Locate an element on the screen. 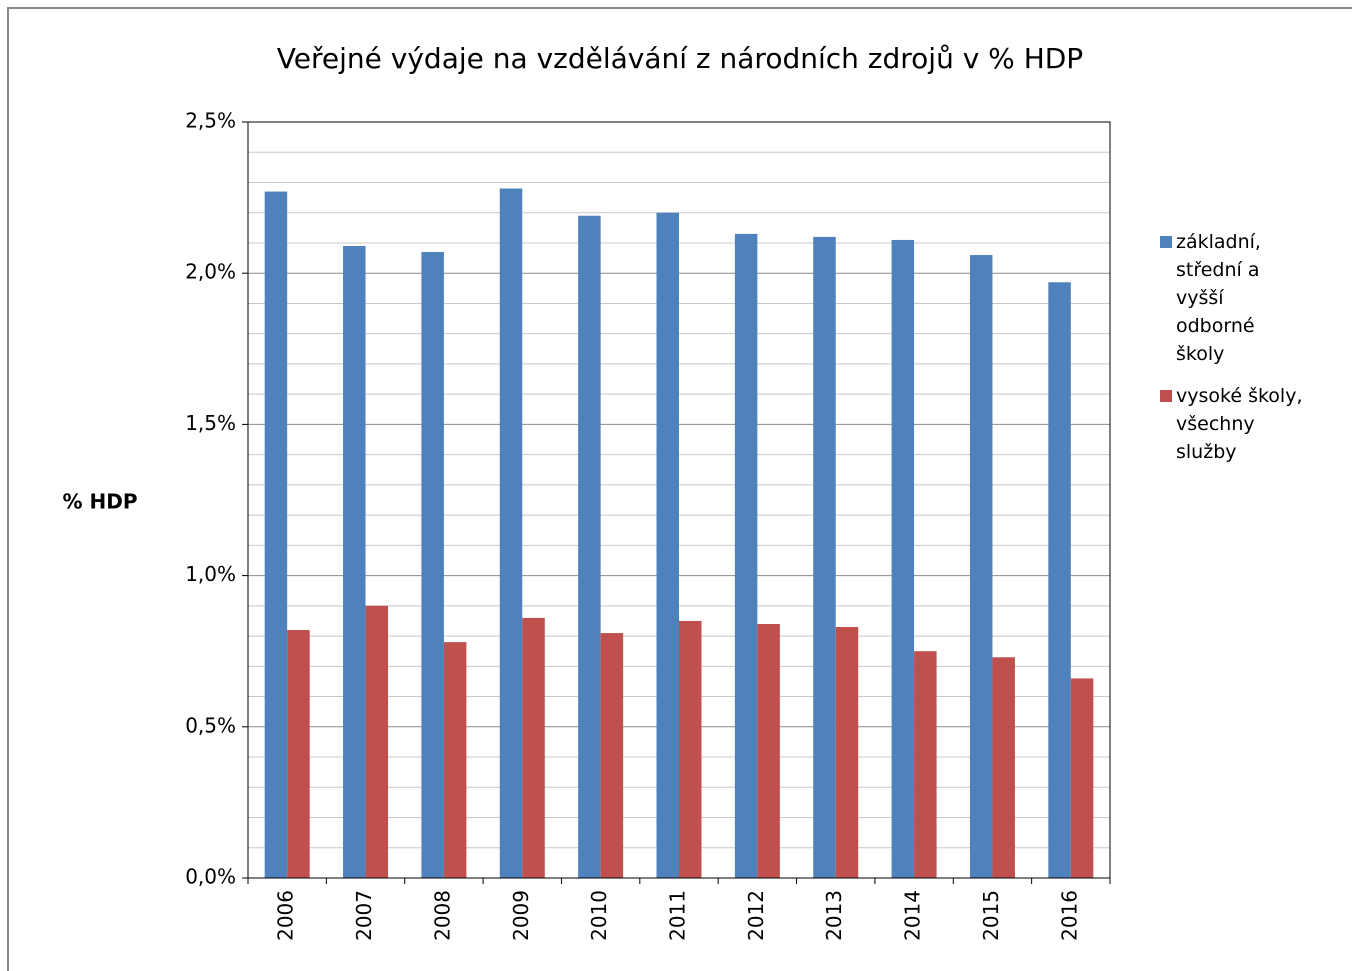  x-tick-label: 2013 is located at coordinates (834, 915).